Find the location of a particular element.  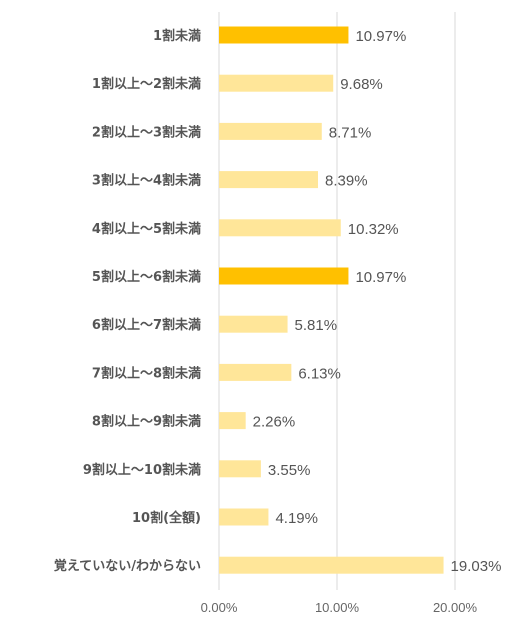

category-label: 5割以上～6割未満 is located at coordinates (146, 277).